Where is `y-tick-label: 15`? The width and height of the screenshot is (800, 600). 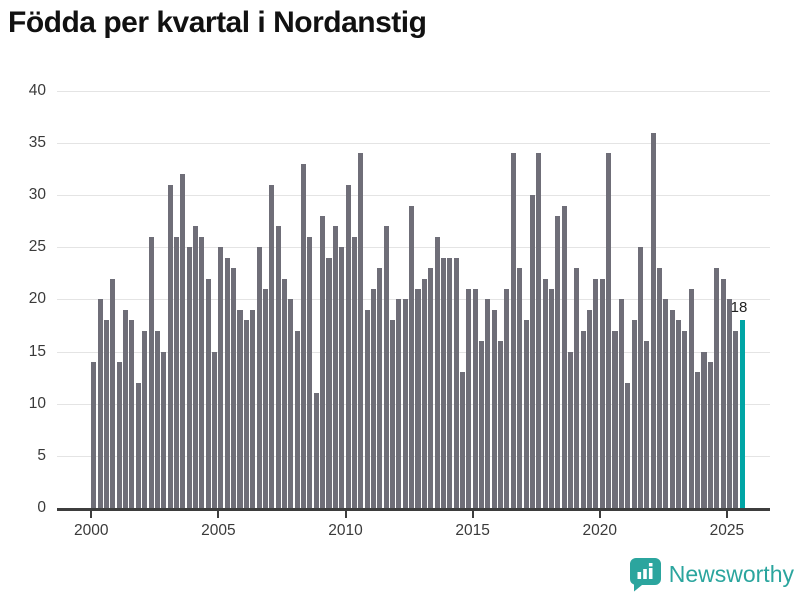
y-tick-label: 15 is located at coordinates (37, 351).